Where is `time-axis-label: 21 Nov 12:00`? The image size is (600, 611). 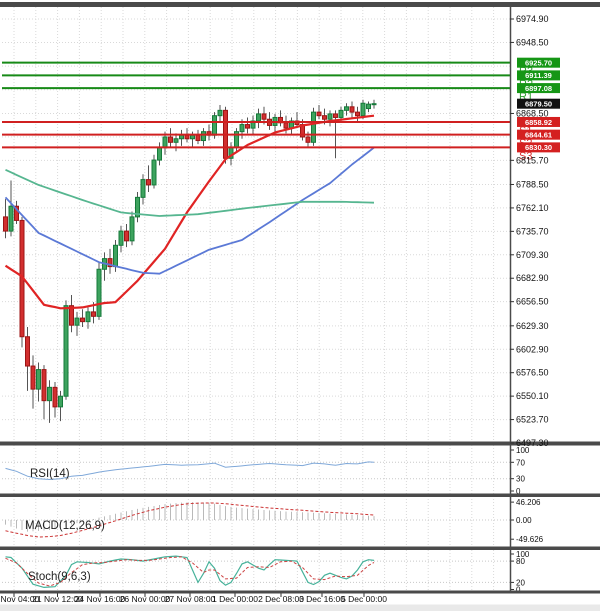
time-axis-label: 21 Nov 12:00 is located at coordinates (57, 599).